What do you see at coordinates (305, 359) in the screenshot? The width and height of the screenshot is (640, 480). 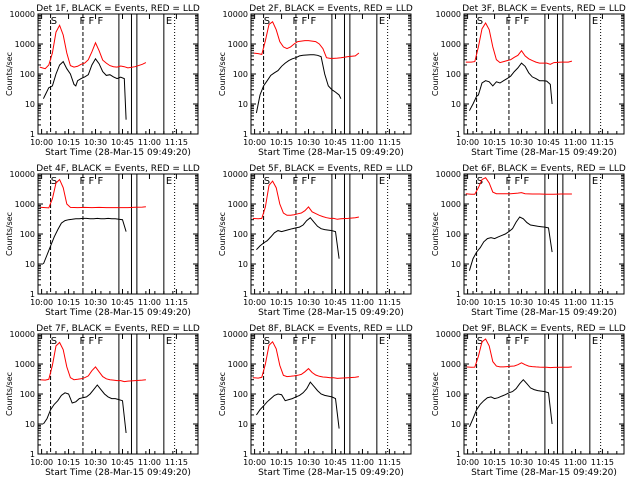 I see `lld-series-line` at bounding box center [305, 359].